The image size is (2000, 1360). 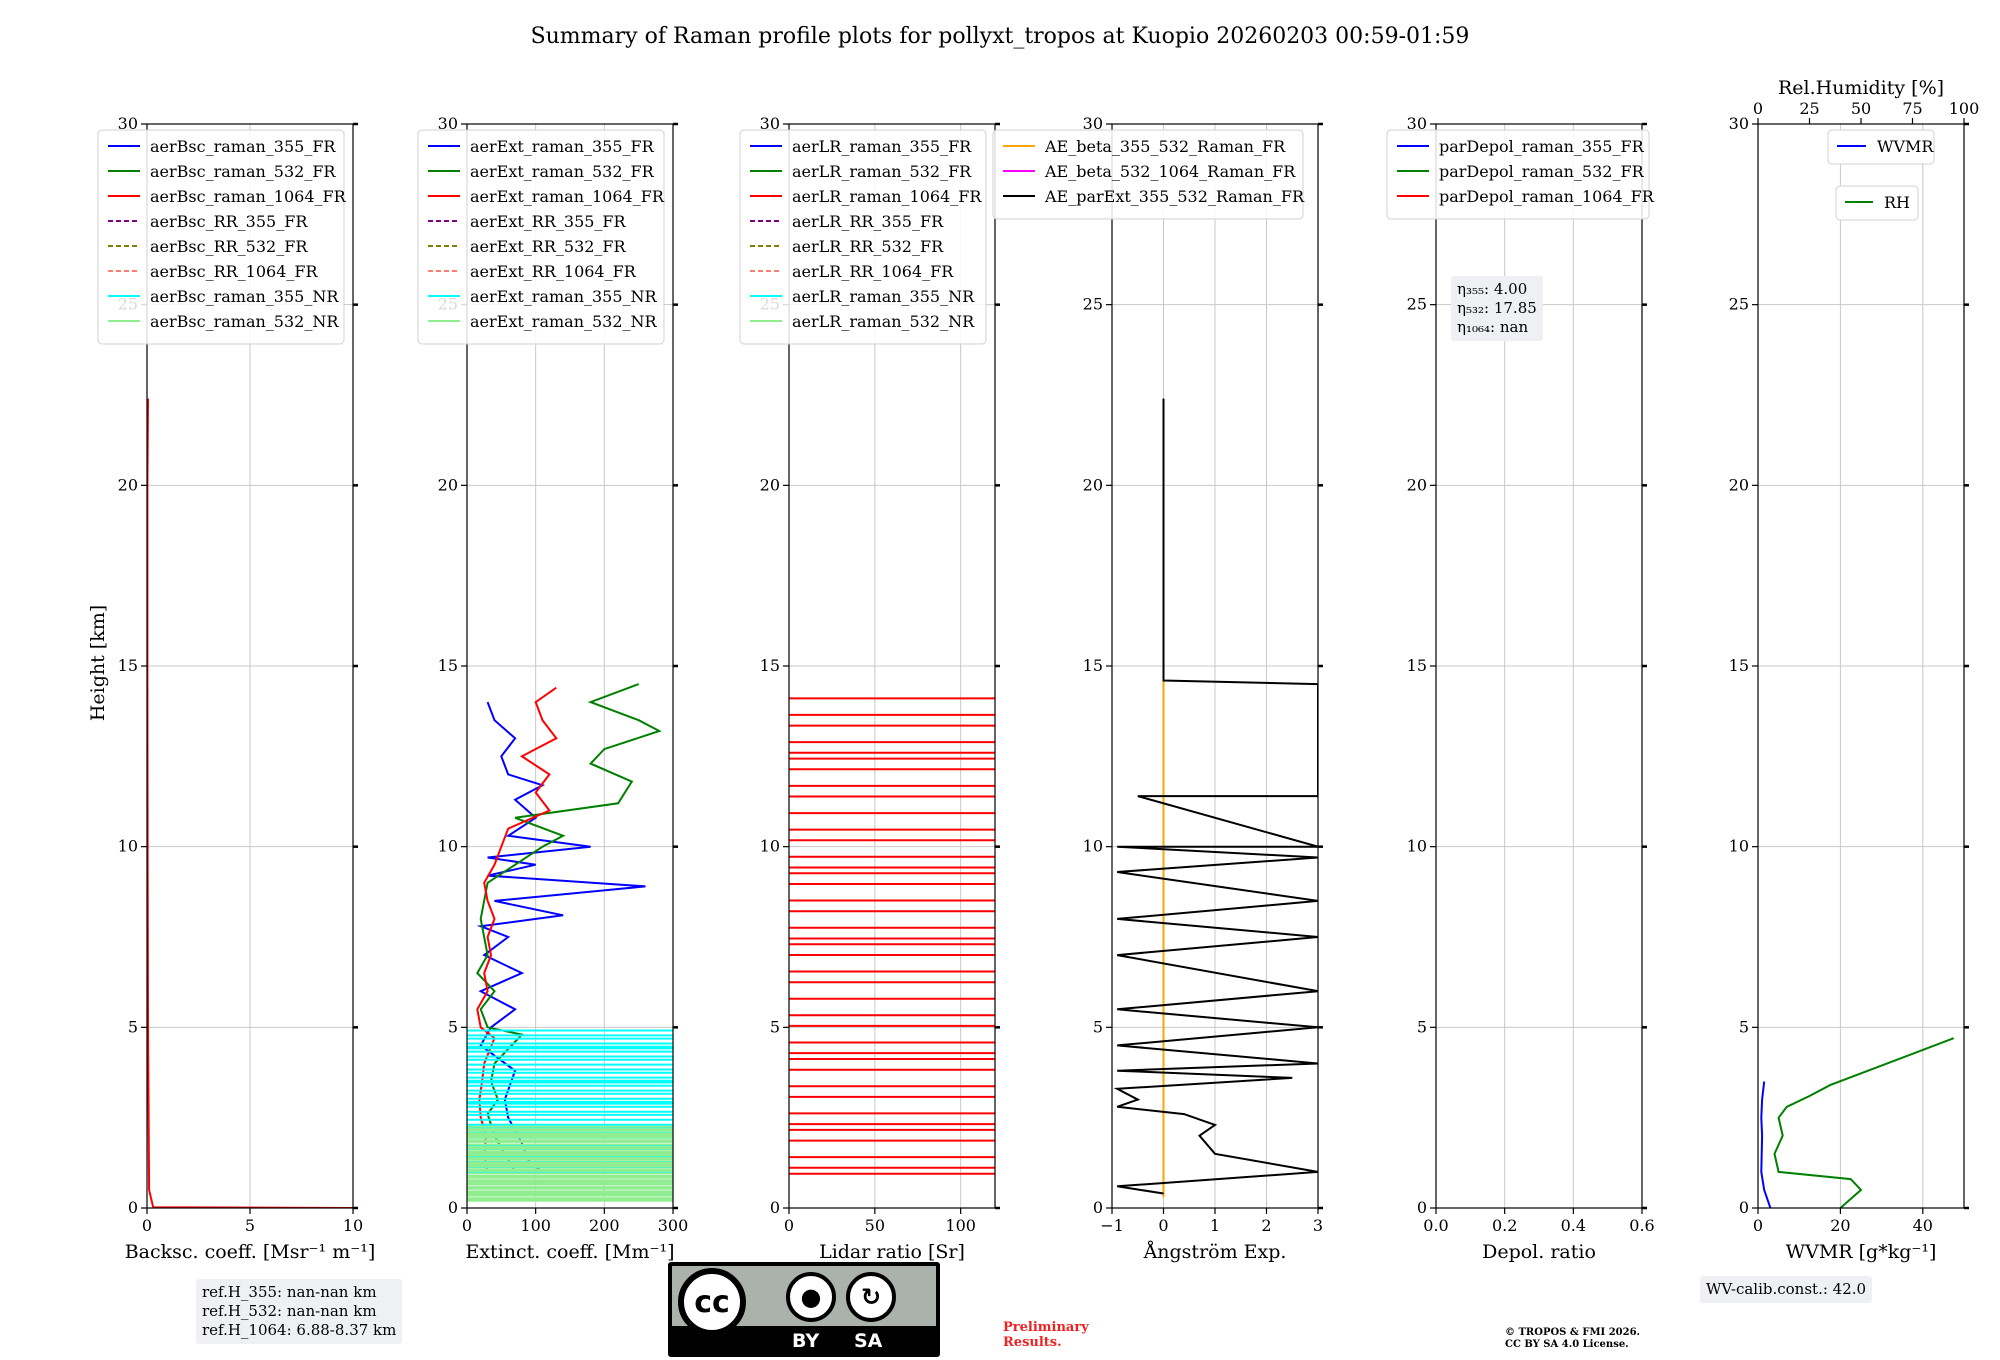 What do you see at coordinates (234, 271) in the screenshot?
I see `legend-label: aerBsc_RR_1064_FR` at bounding box center [234, 271].